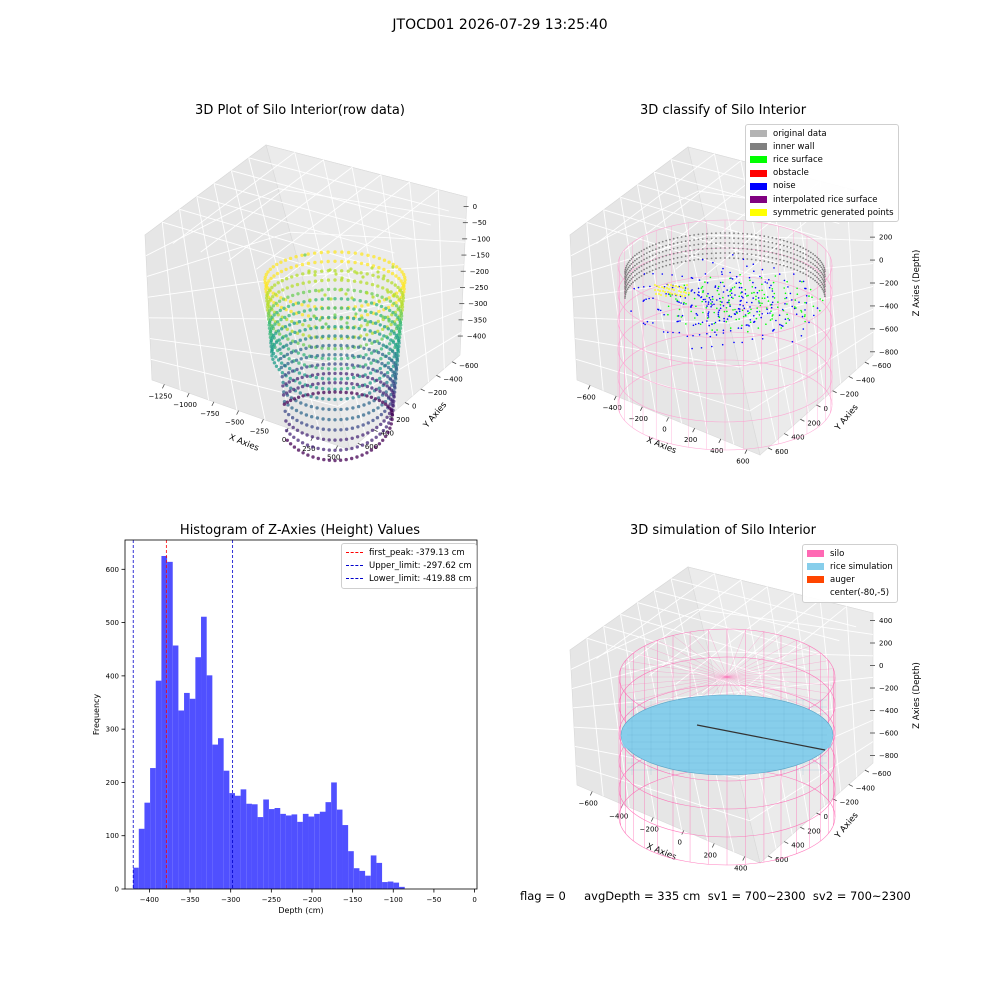  I want to click on cls-x-tick-label: −600, so click(585, 397).